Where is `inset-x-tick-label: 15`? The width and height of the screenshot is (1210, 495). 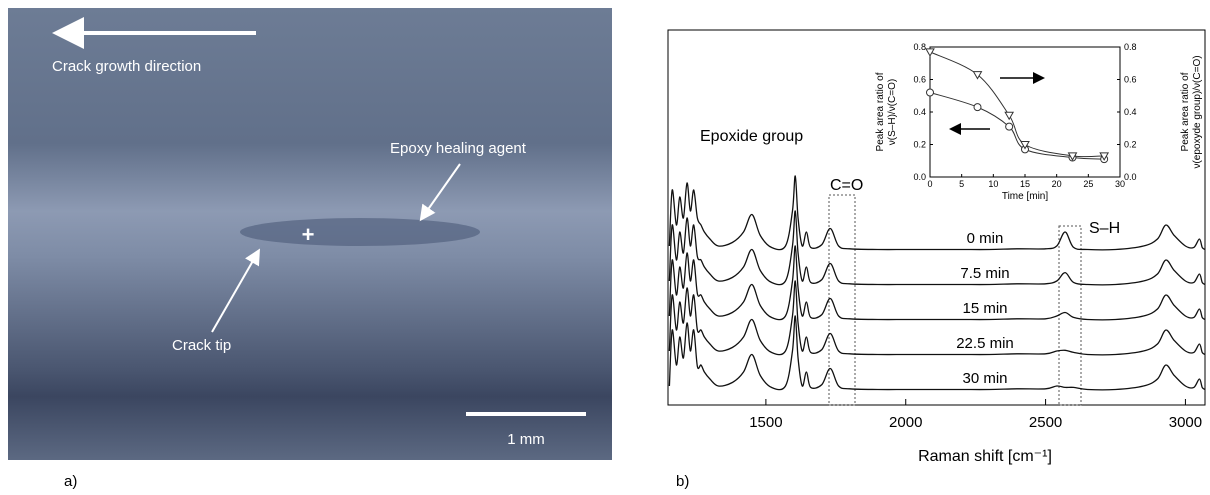
inset-x-tick-label: 15 is located at coordinates (1025, 184).